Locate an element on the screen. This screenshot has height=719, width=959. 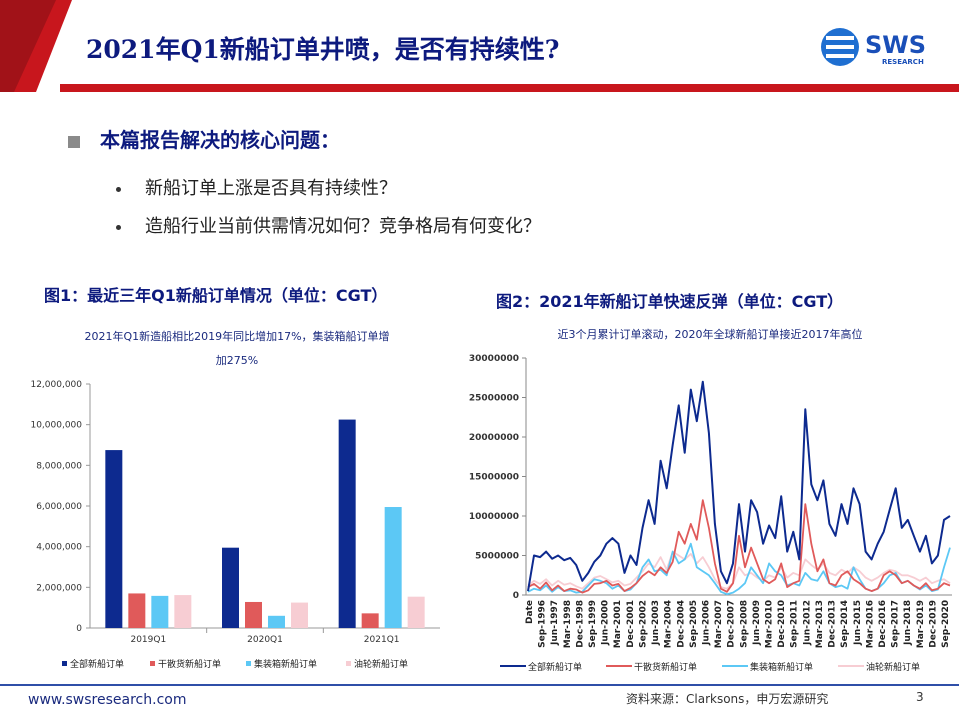
x-tick-label: Dec-2016 is located at coordinates (883, 624).